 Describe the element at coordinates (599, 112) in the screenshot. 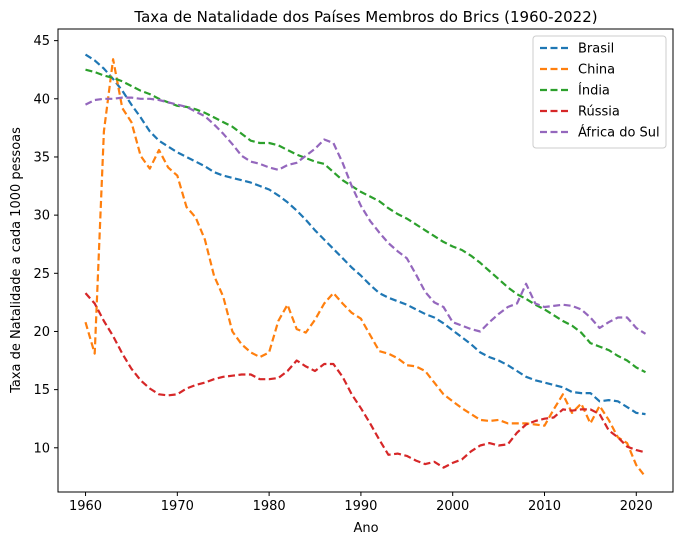

I see `legend-label-3: Rússia` at that location.